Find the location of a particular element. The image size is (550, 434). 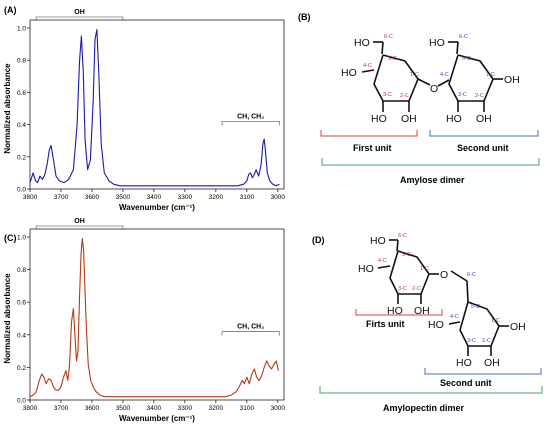

amylose-second-unit-label: Second unit is located at coordinates (483, 148).